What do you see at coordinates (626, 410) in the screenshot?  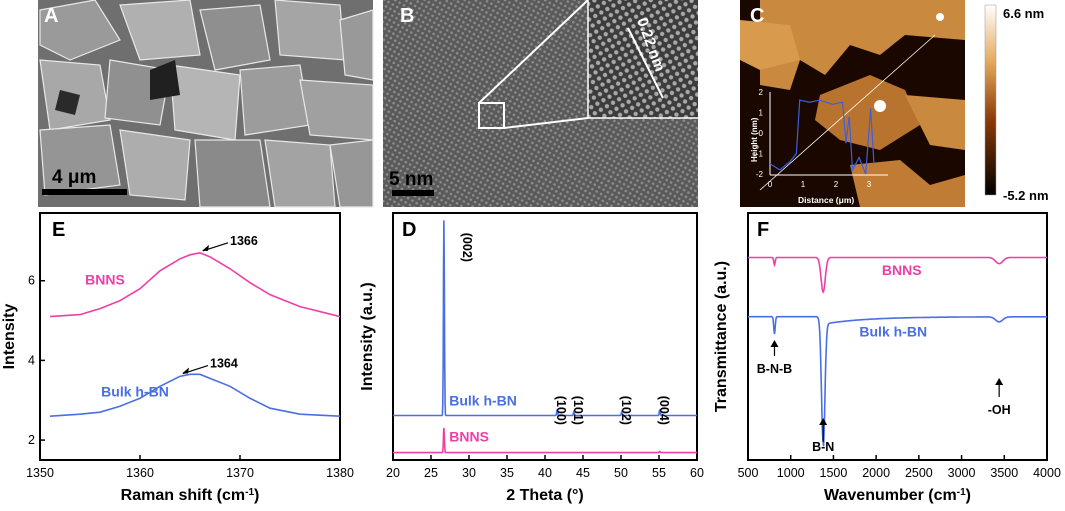 I see `peak-label: (102)` at bounding box center [626, 410].